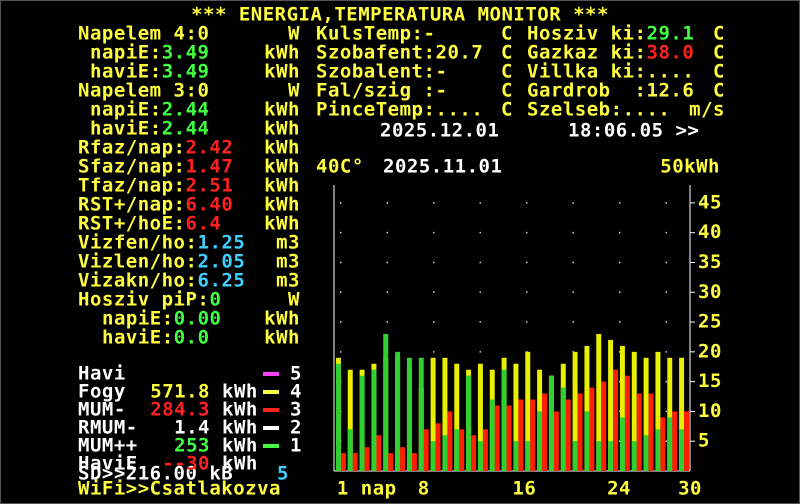 This screenshot has width=800, height=504. I want to click on y-tick-label: 5, so click(704, 441).